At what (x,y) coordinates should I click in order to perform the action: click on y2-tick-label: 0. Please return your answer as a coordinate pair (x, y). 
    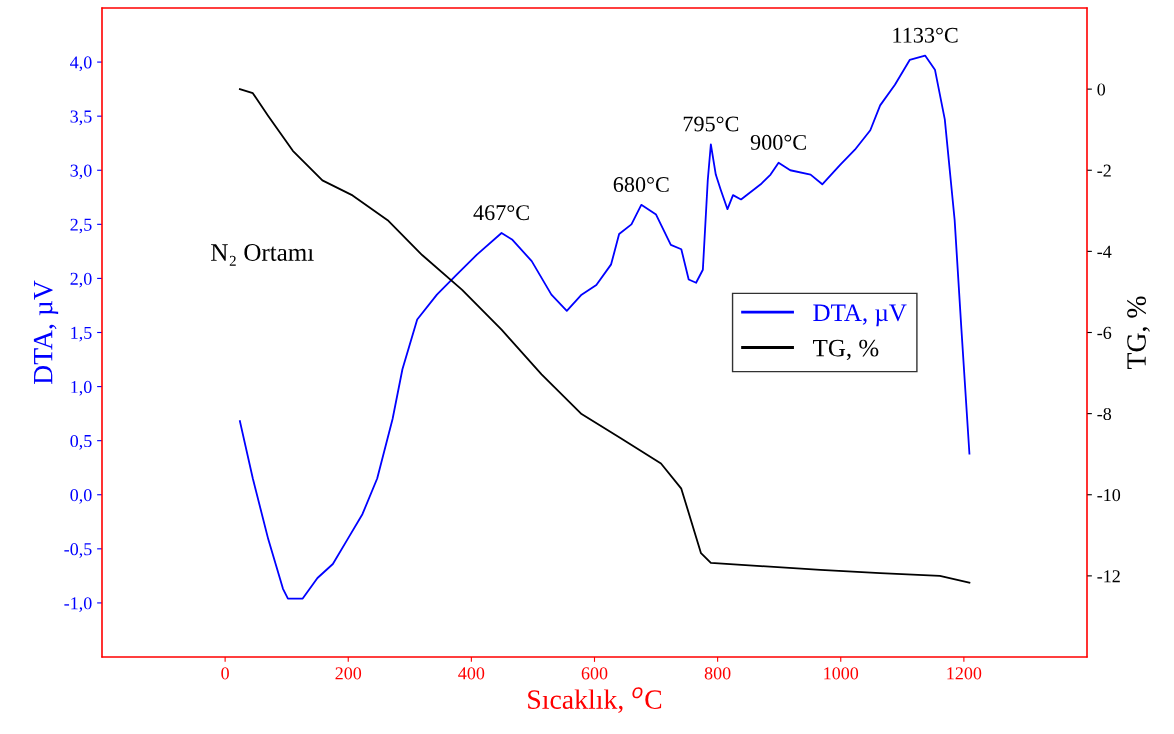
    Looking at the image, I should click on (1101, 89).